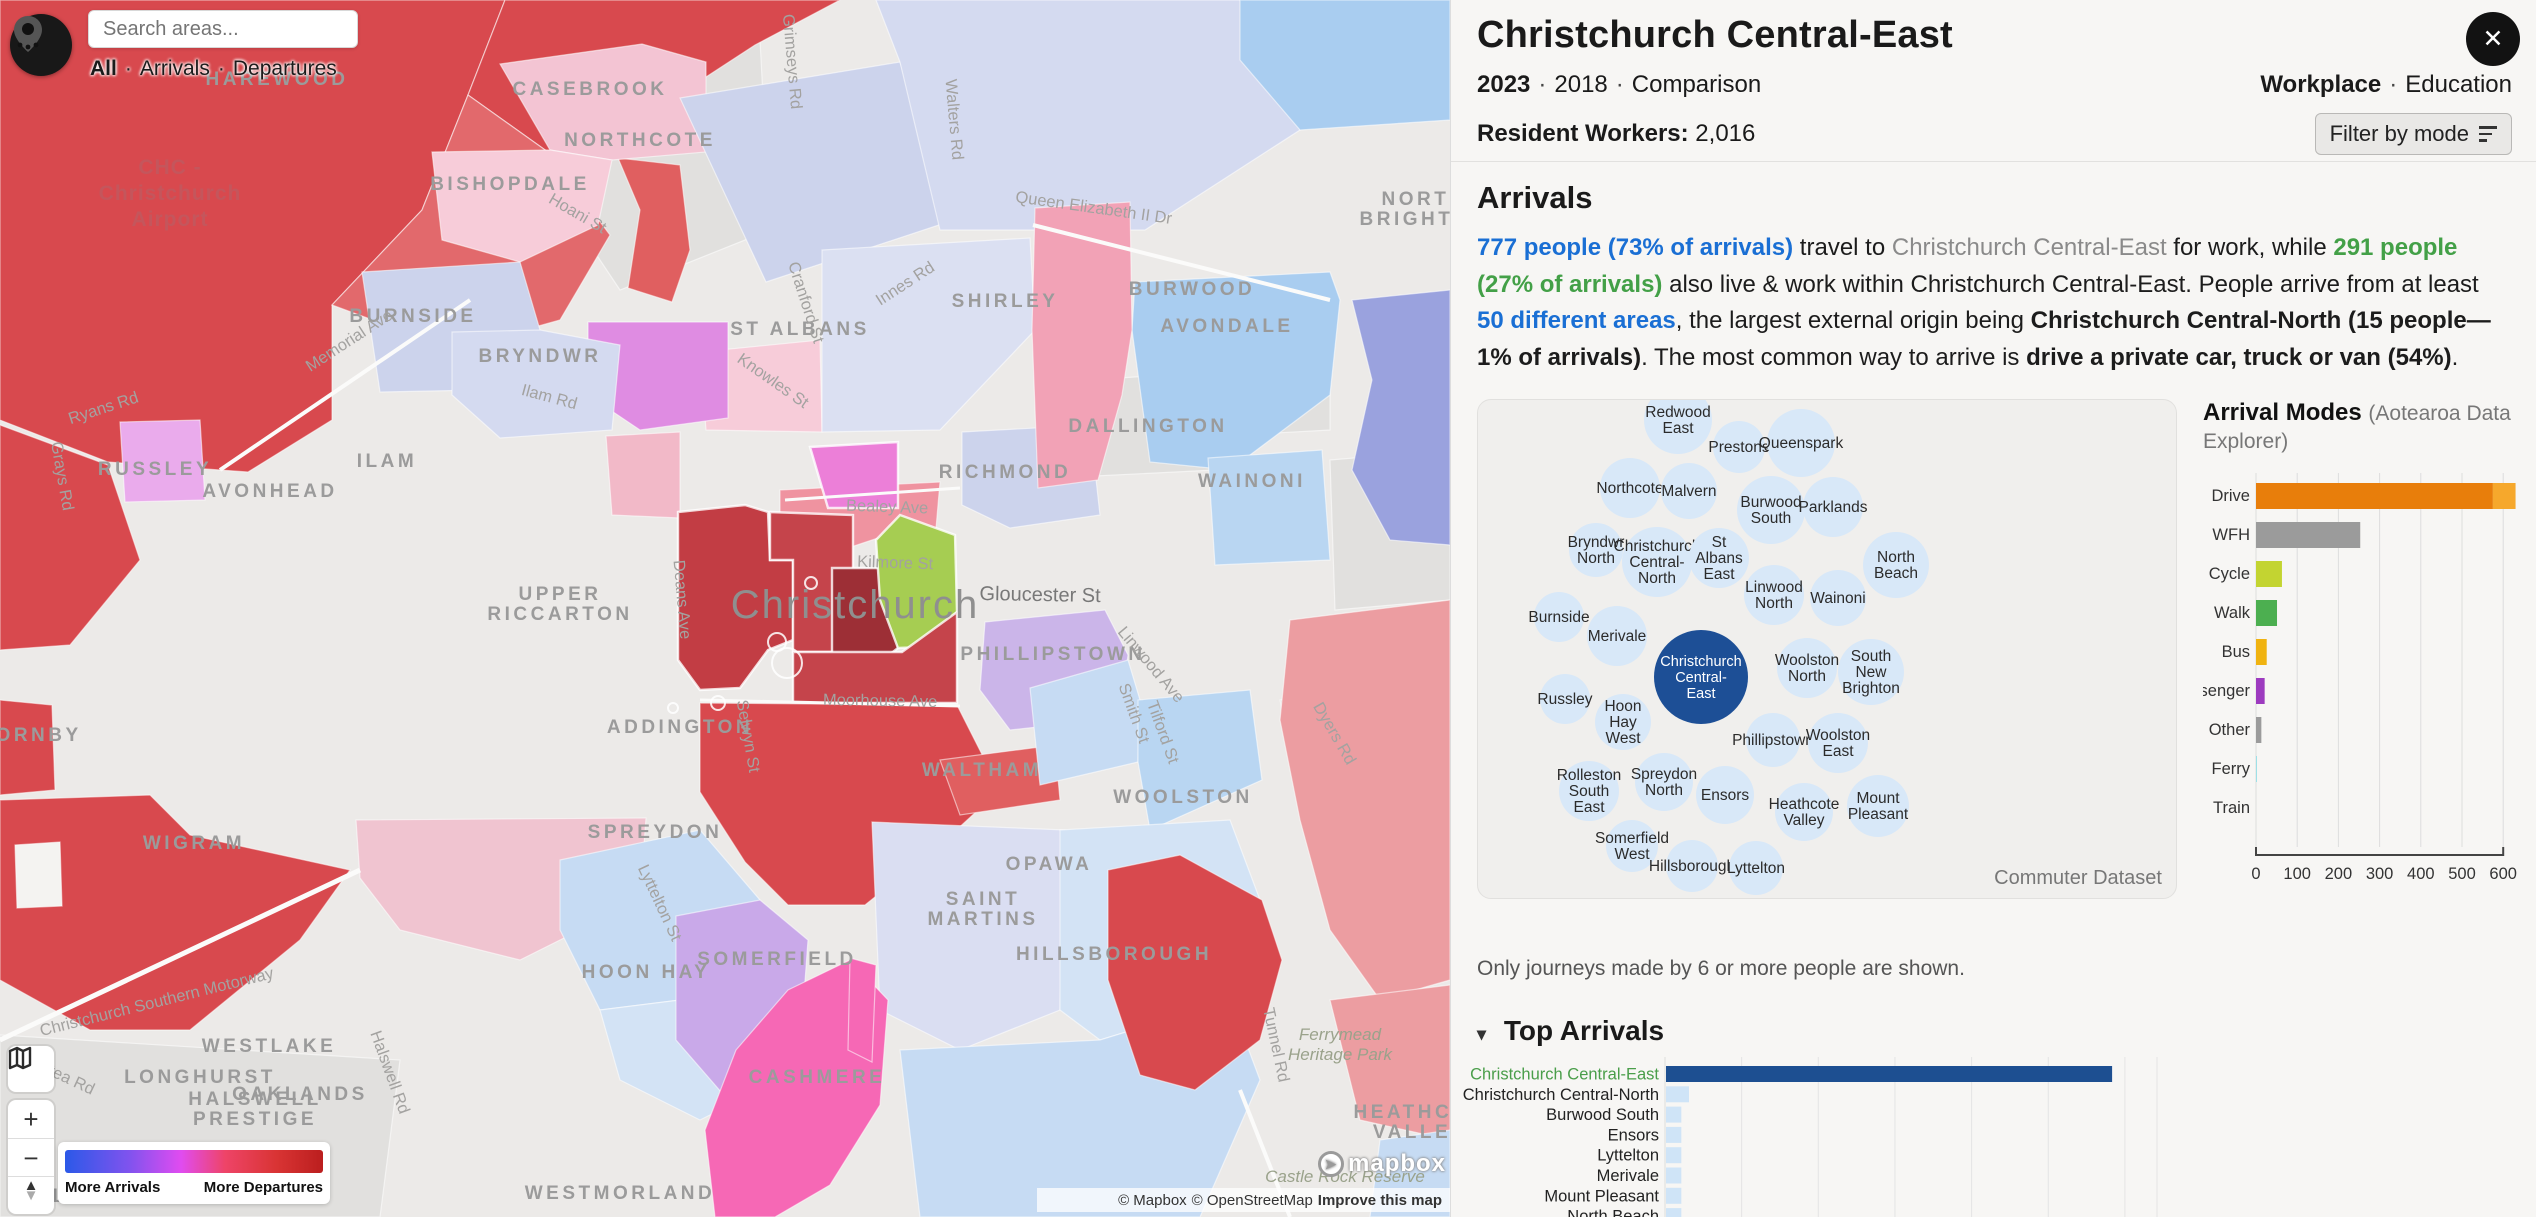 This screenshot has width=2536, height=1217. I want to click on map-label: WESTLAKE, so click(269, 1046).